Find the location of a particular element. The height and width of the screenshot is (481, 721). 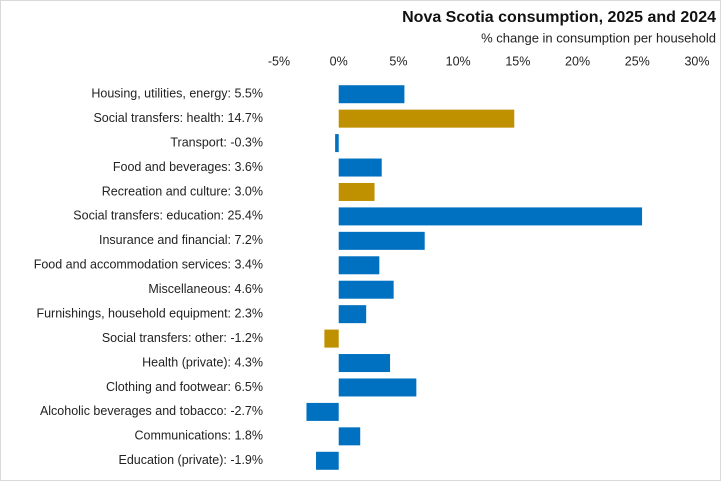

y-tick-label: Alcoholic beverages and tobacco: -2.7% is located at coordinates (151, 411).